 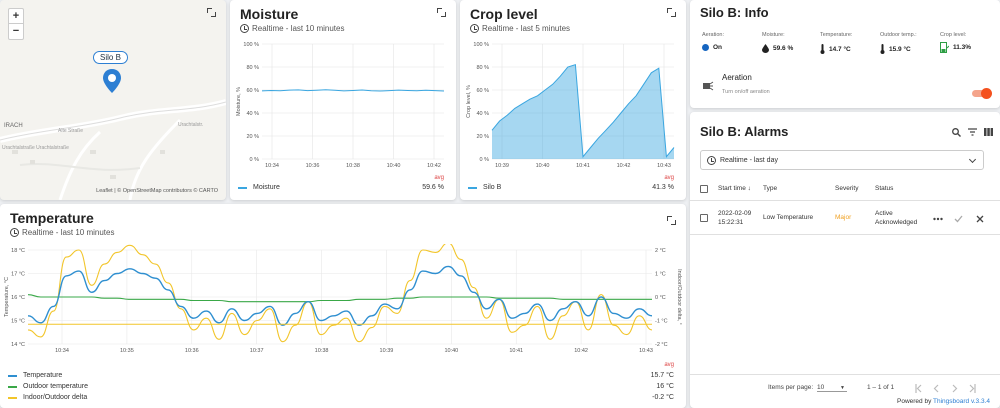 What do you see at coordinates (663, 397) in the screenshot?
I see `legend-avg-value: -0.2 °C` at bounding box center [663, 397].